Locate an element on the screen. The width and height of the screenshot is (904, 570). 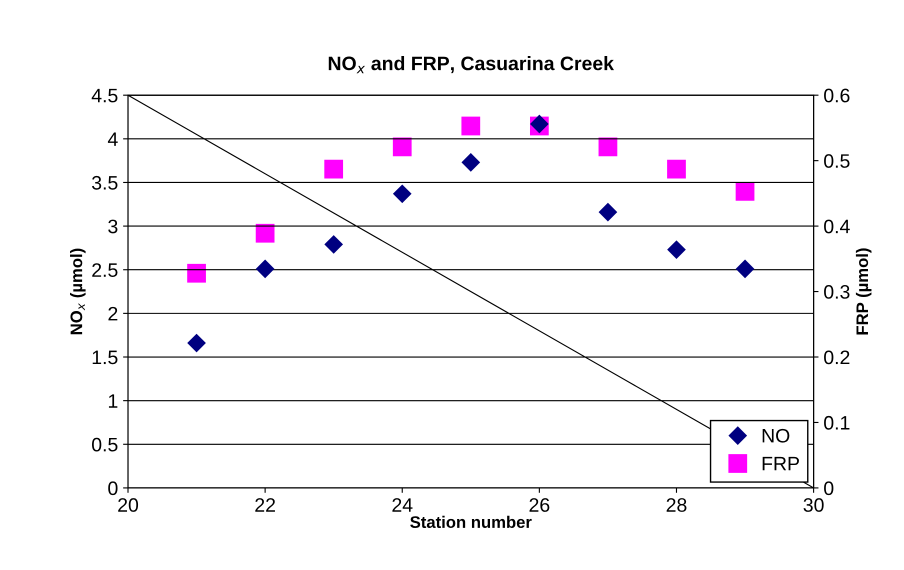
y2-tick-label: 0.3 is located at coordinates (837, 292).